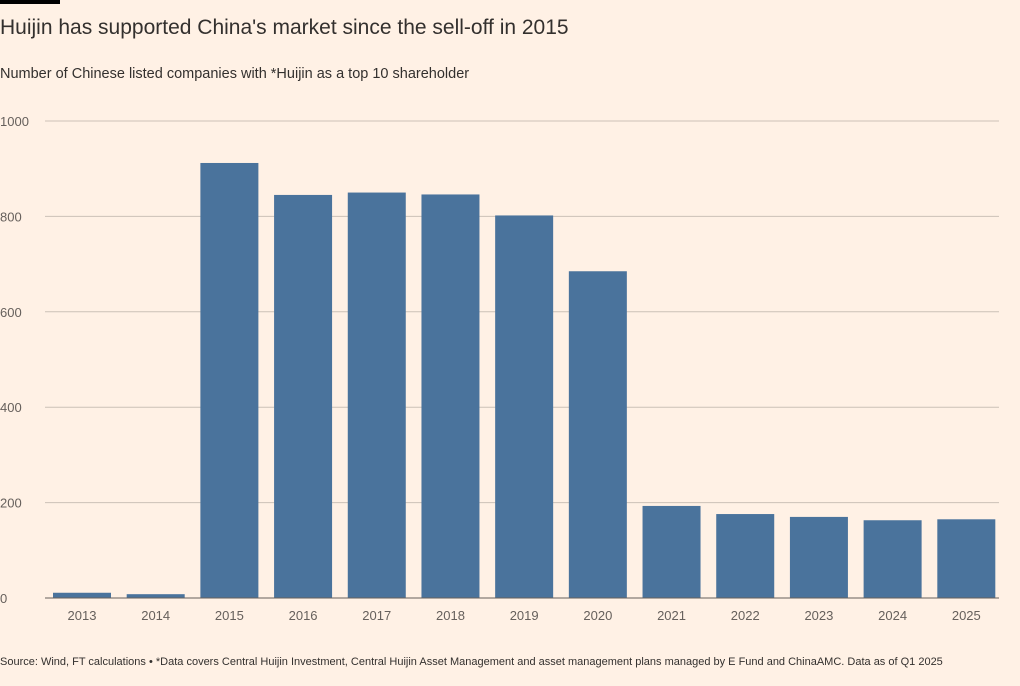 The image size is (1020, 686). What do you see at coordinates (155, 615) in the screenshot?
I see `x-tick-label: 2014` at bounding box center [155, 615].